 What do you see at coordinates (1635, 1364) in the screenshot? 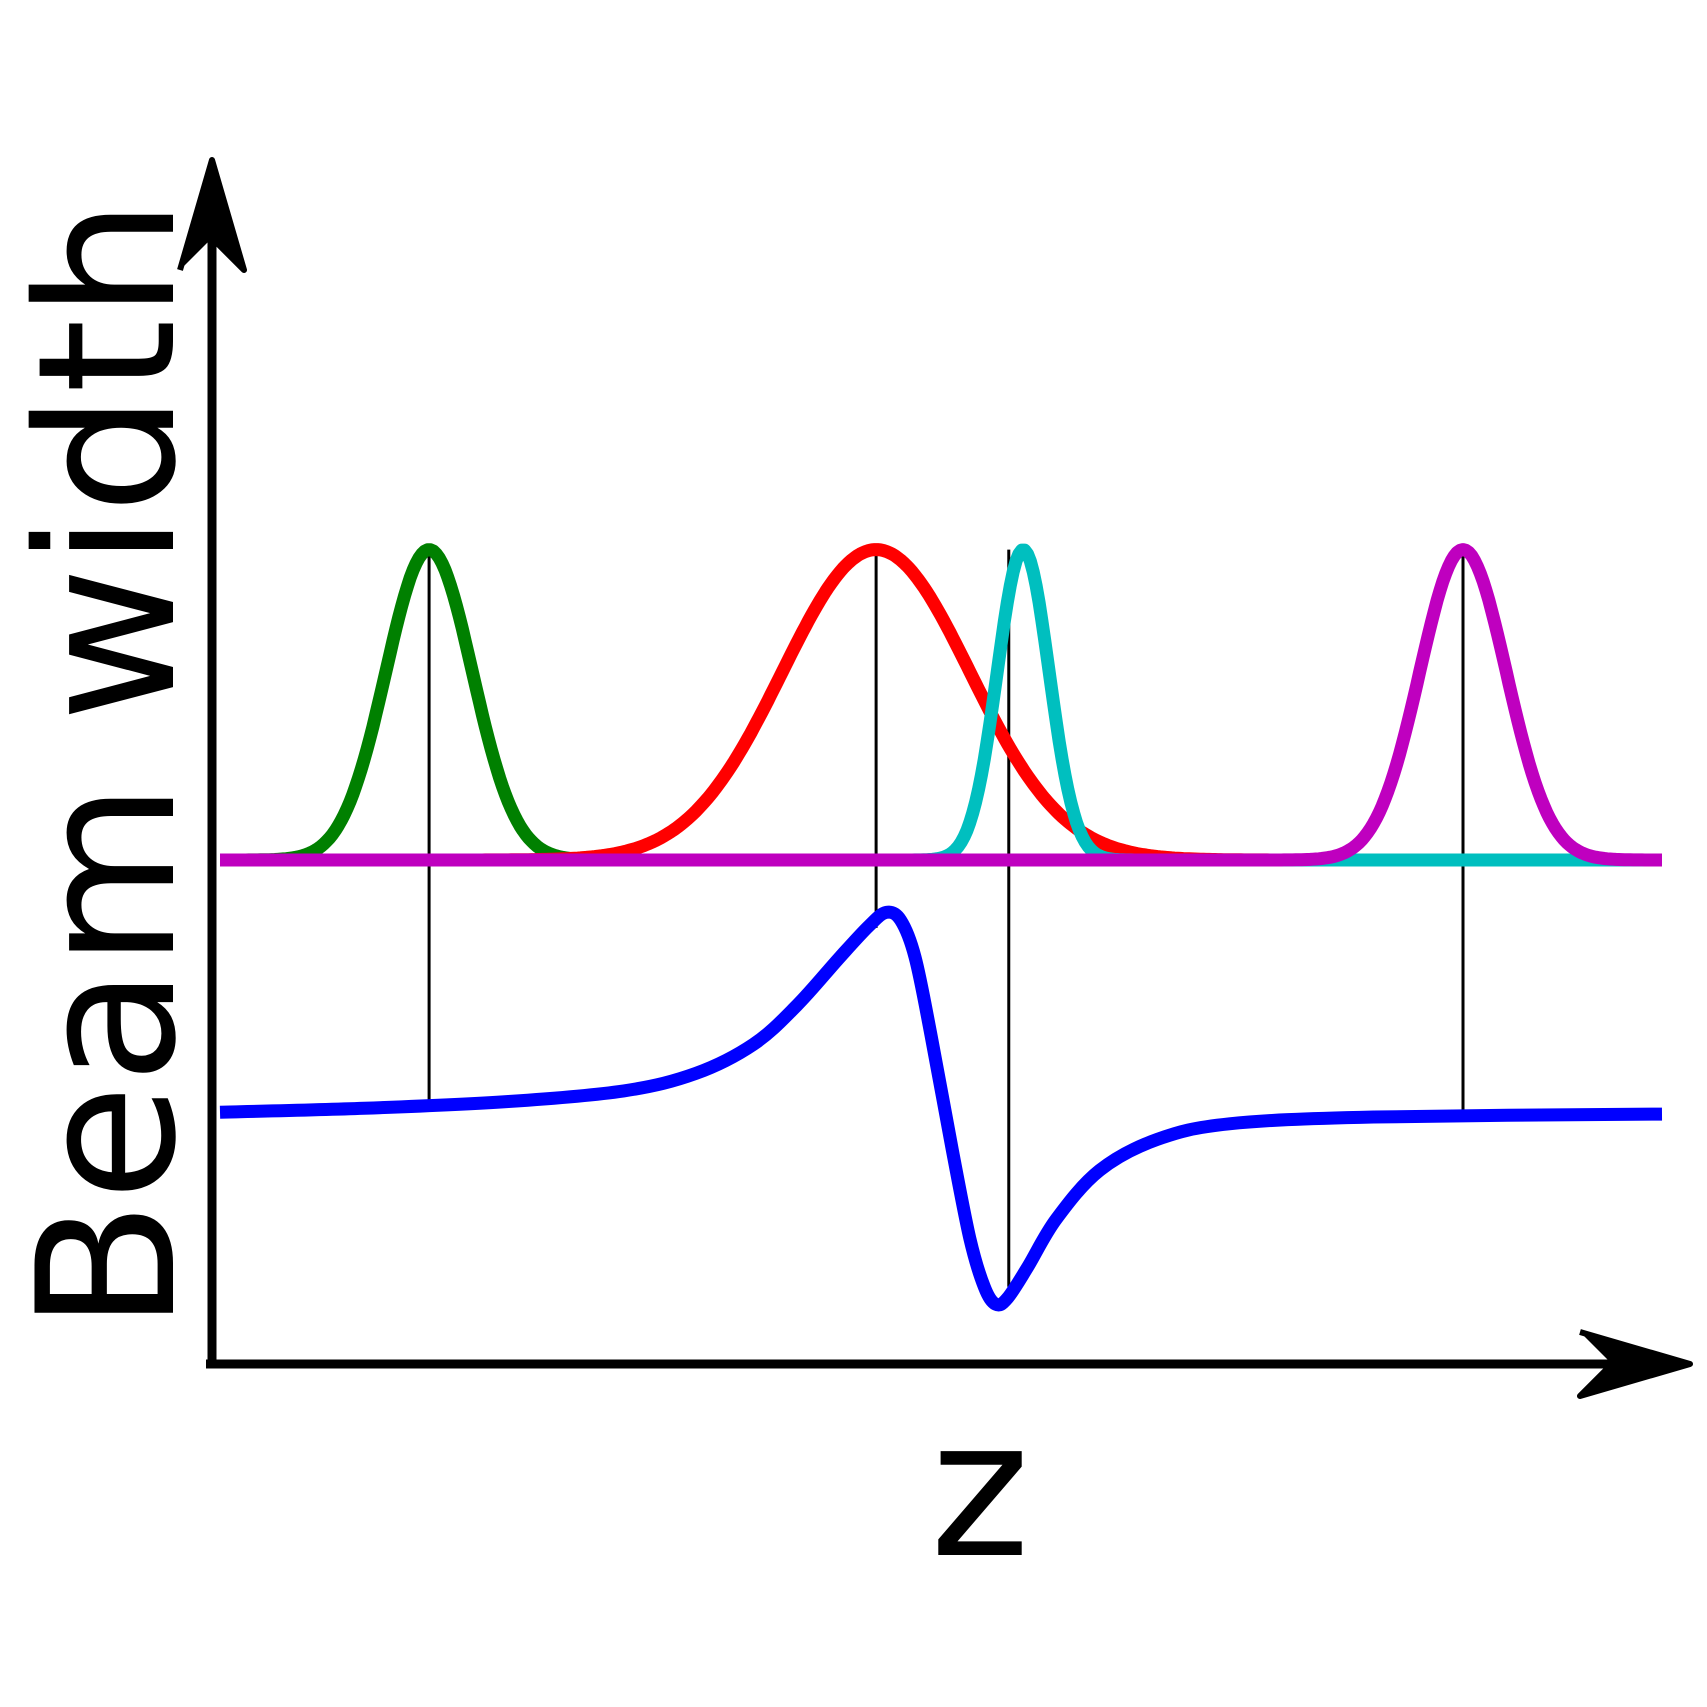
I see `x-axis-arrowhead` at bounding box center [1635, 1364].